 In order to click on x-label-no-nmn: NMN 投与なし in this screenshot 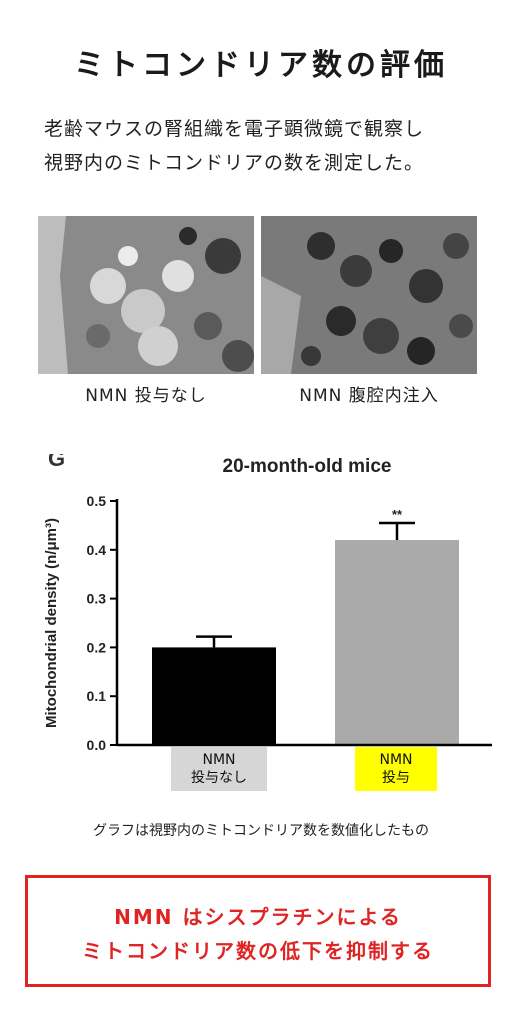, I will do `click(219, 769)`.